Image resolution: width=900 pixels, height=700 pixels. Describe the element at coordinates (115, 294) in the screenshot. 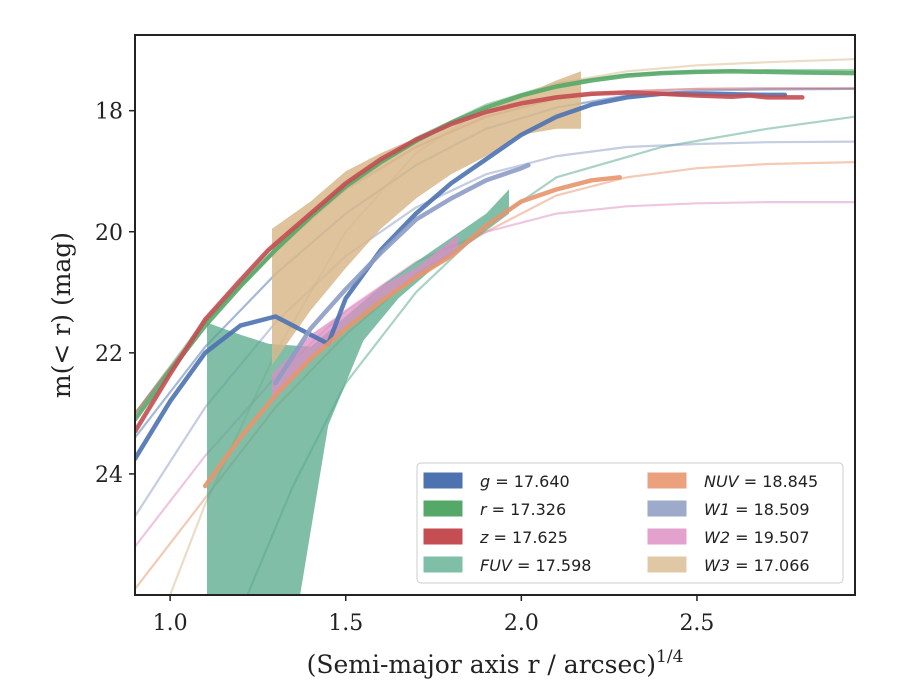

I see `y-axis: 18 20 22 24` at that location.